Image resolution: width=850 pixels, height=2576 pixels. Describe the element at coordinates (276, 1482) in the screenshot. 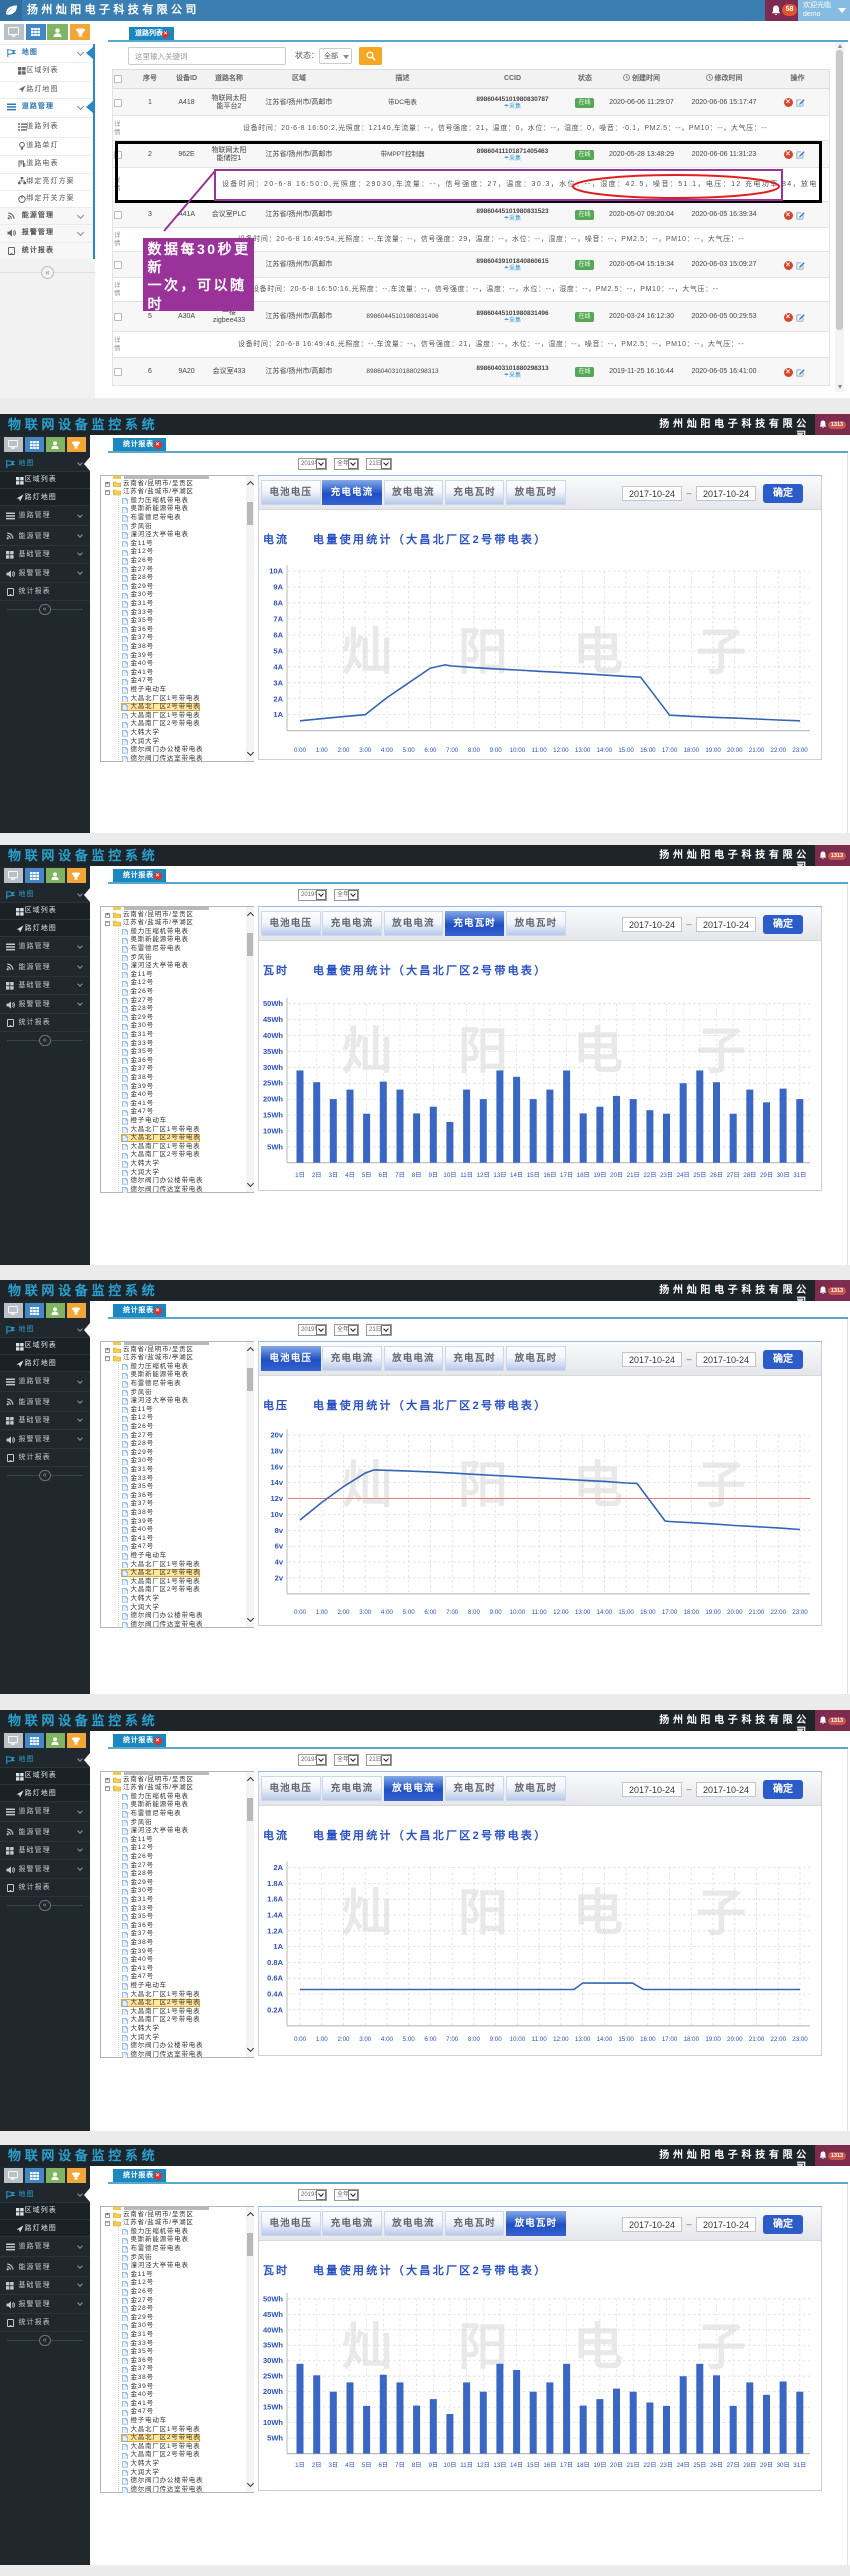

I see `svg-text: 14v` at that location.